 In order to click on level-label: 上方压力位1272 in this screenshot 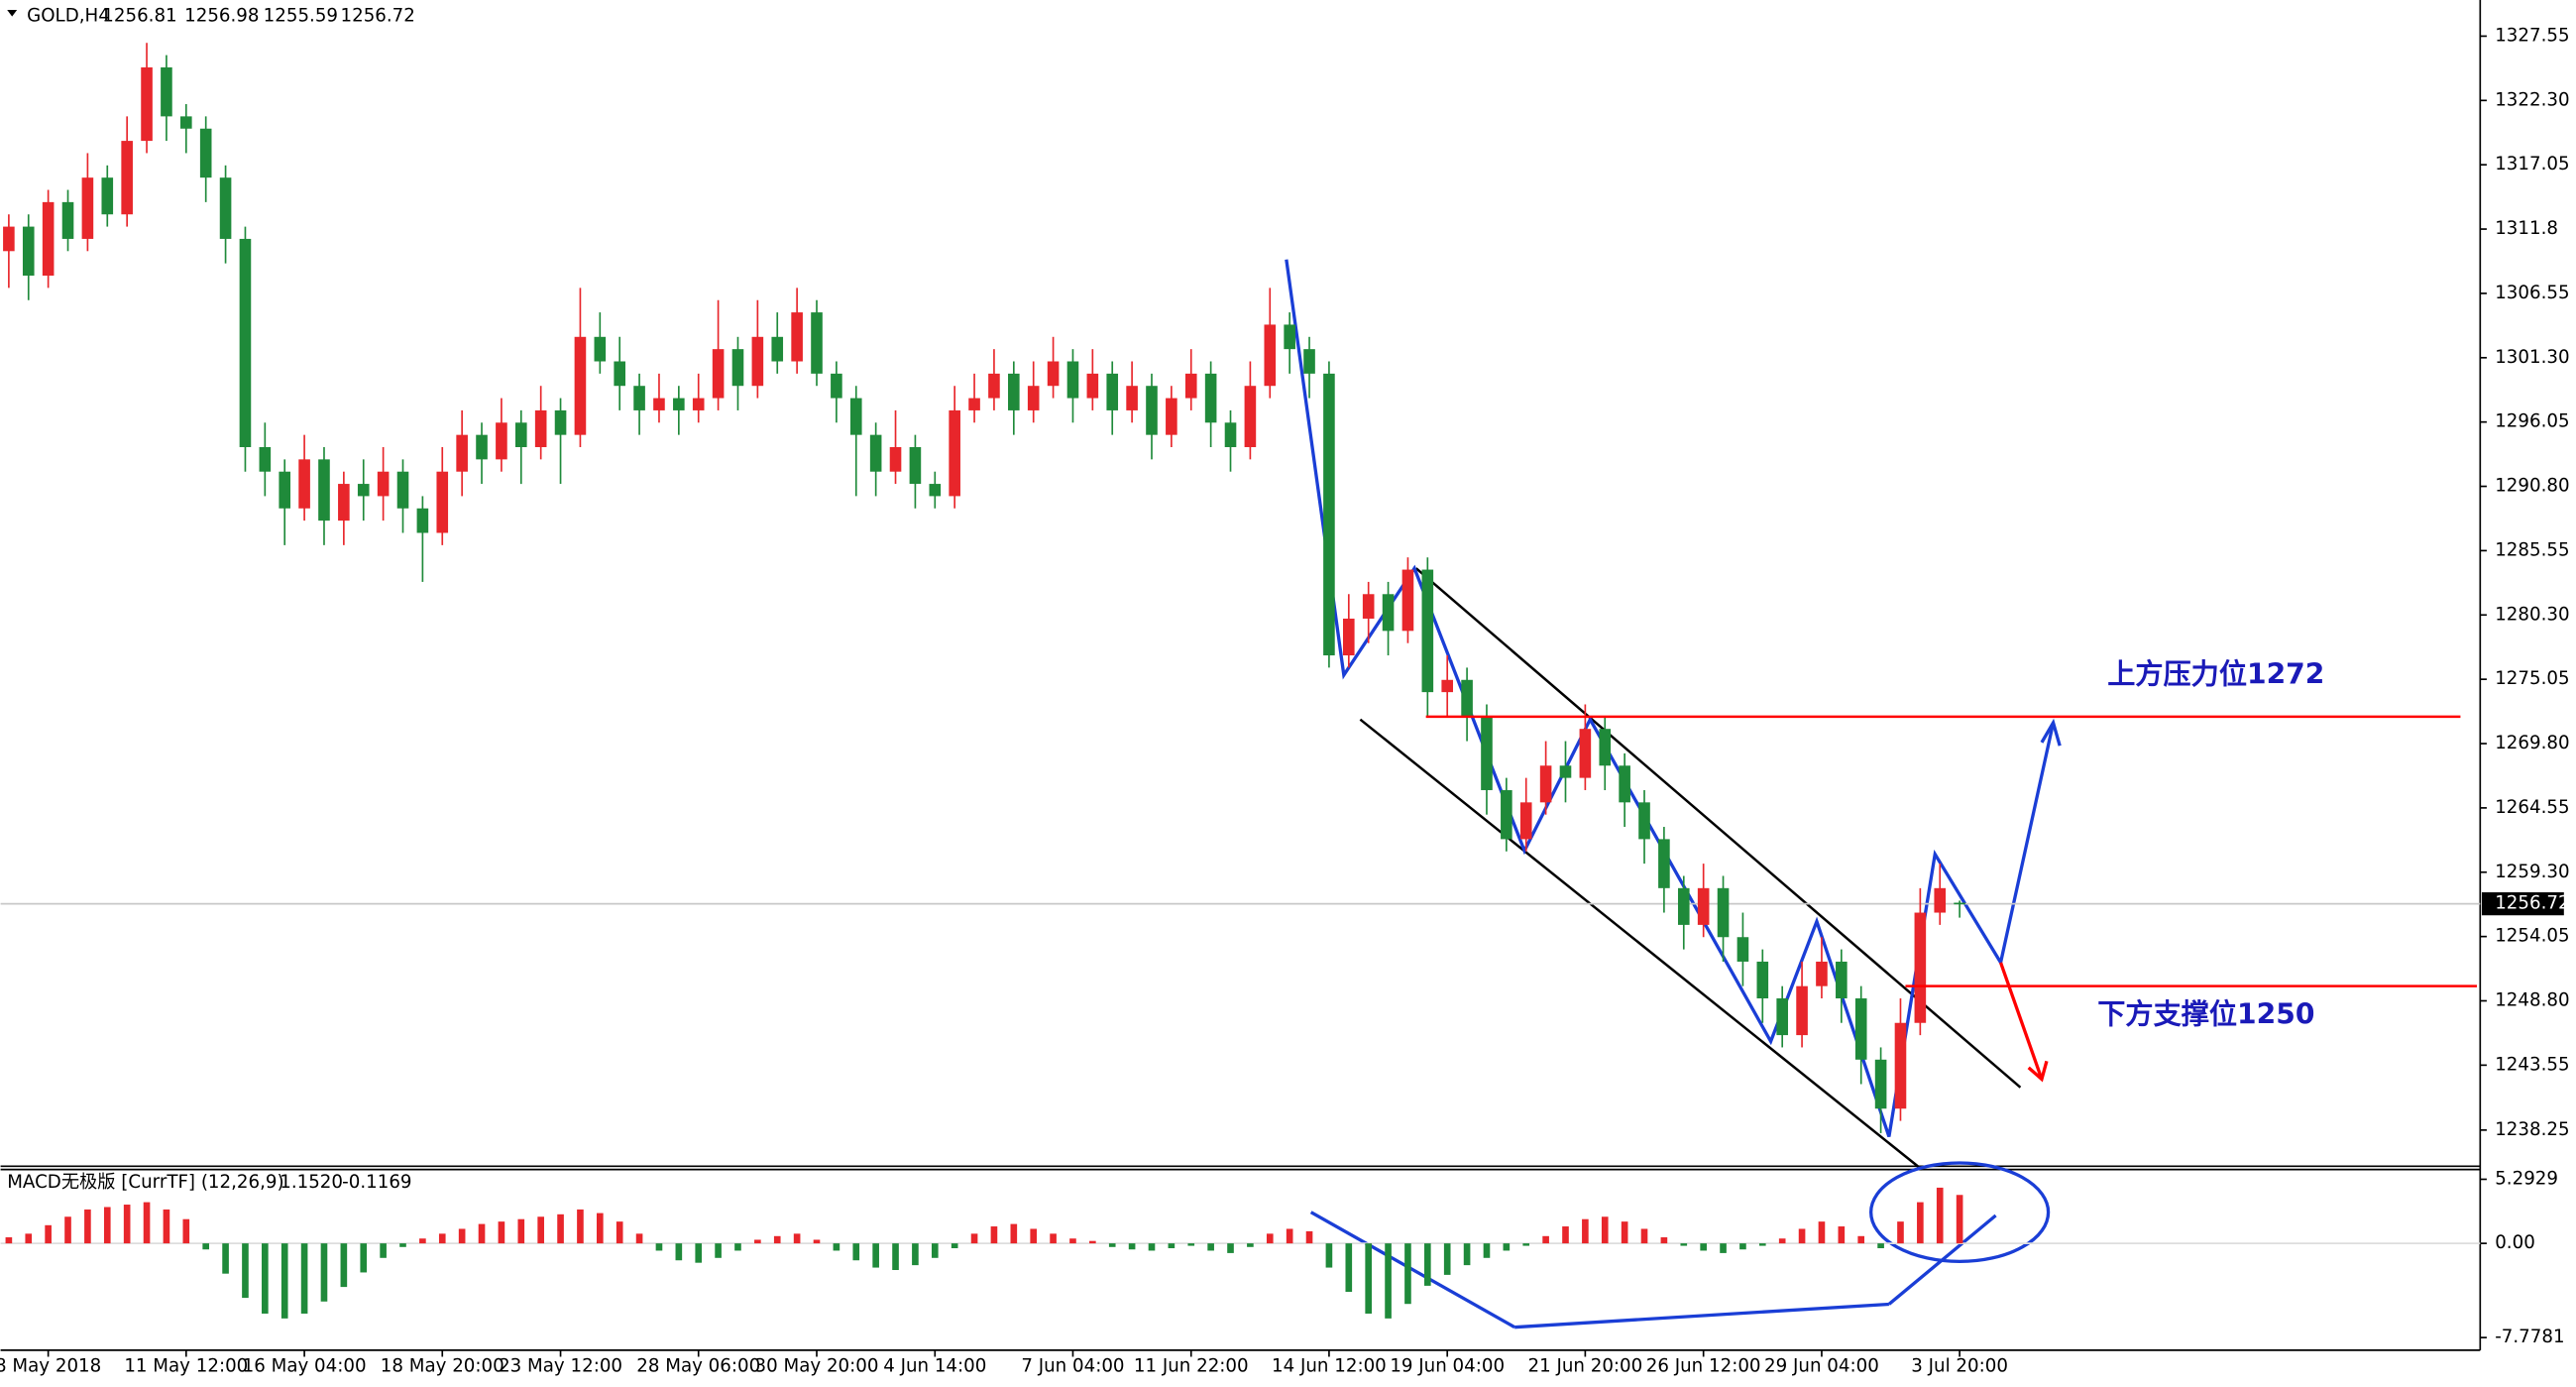, I will do `click(2215, 673)`.